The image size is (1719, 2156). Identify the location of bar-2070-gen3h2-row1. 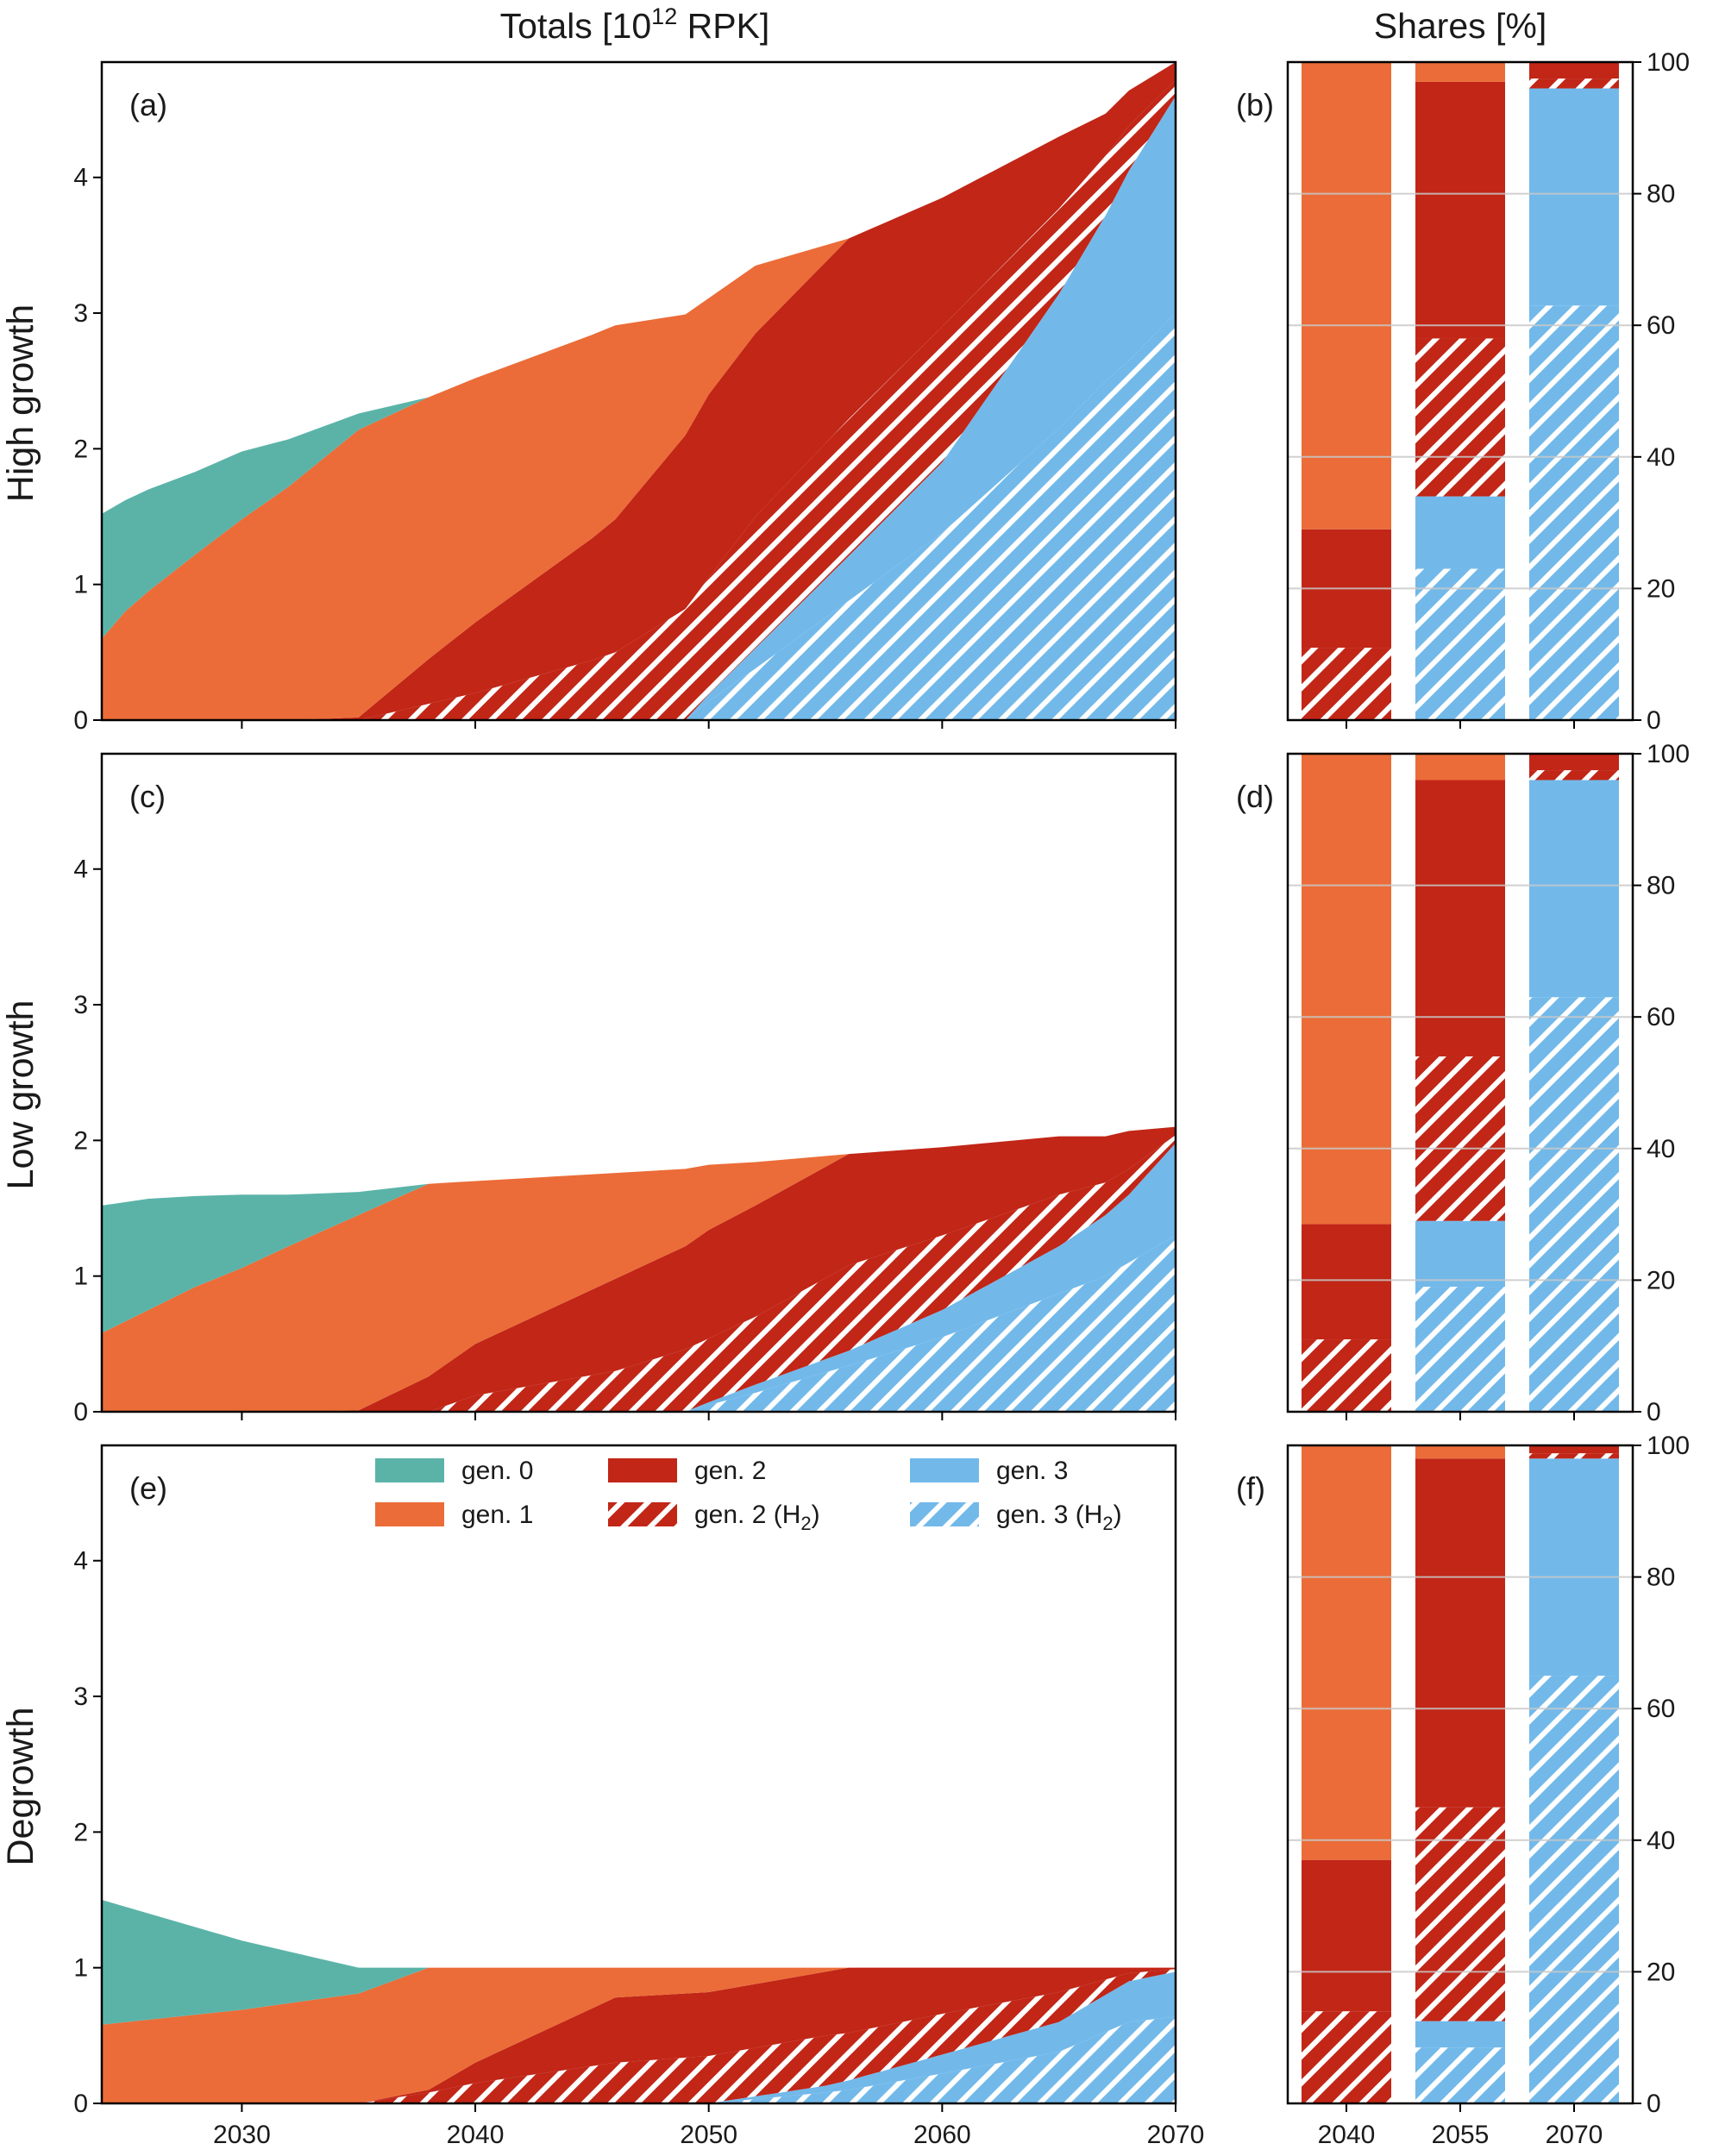
(1574, 512).